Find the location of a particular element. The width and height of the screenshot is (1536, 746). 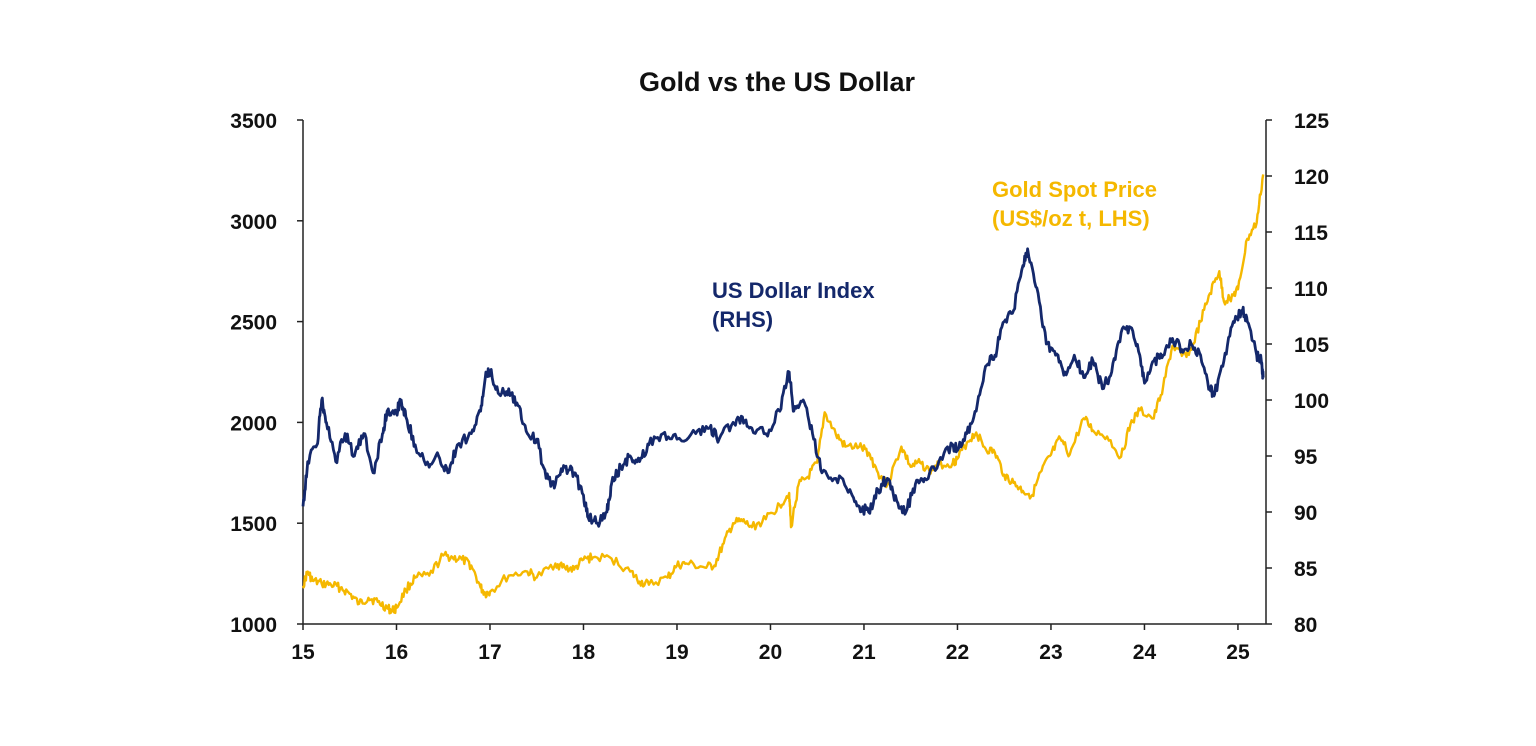

x-tick-label: 25 is located at coordinates (1238, 652).